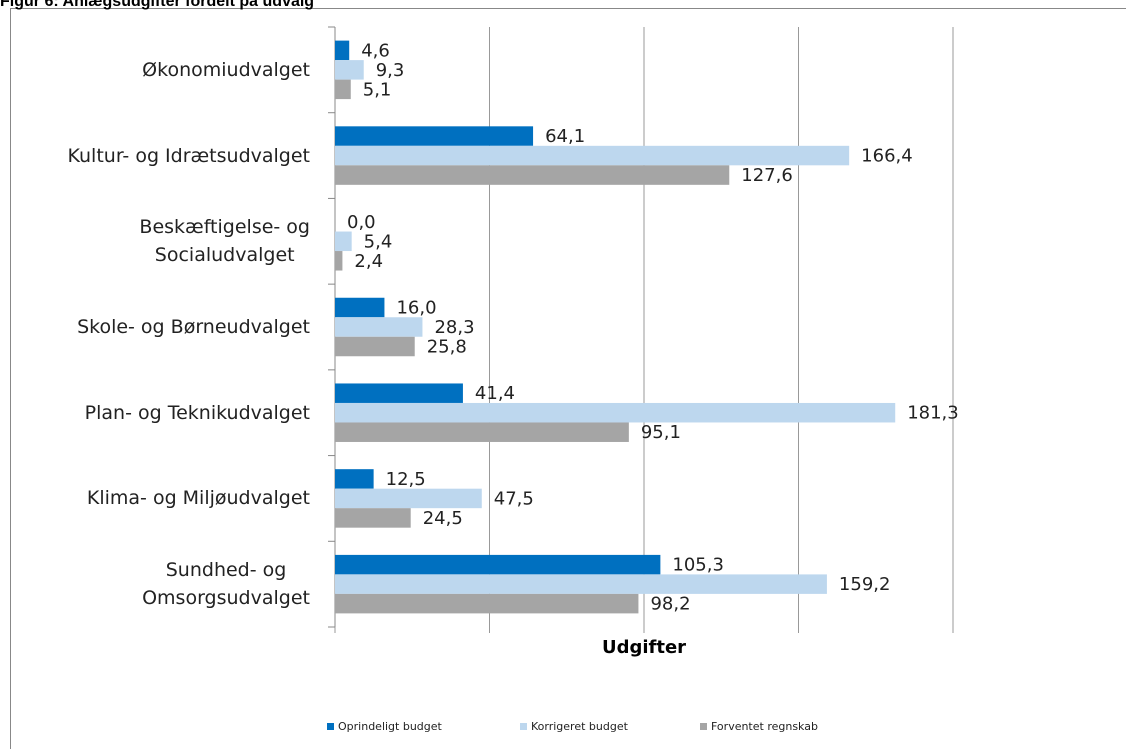 This screenshot has width=1126, height=749. What do you see at coordinates (865, 584) in the screenshot?
I see `value-label: 159,2` at bounding box center [865, 584].